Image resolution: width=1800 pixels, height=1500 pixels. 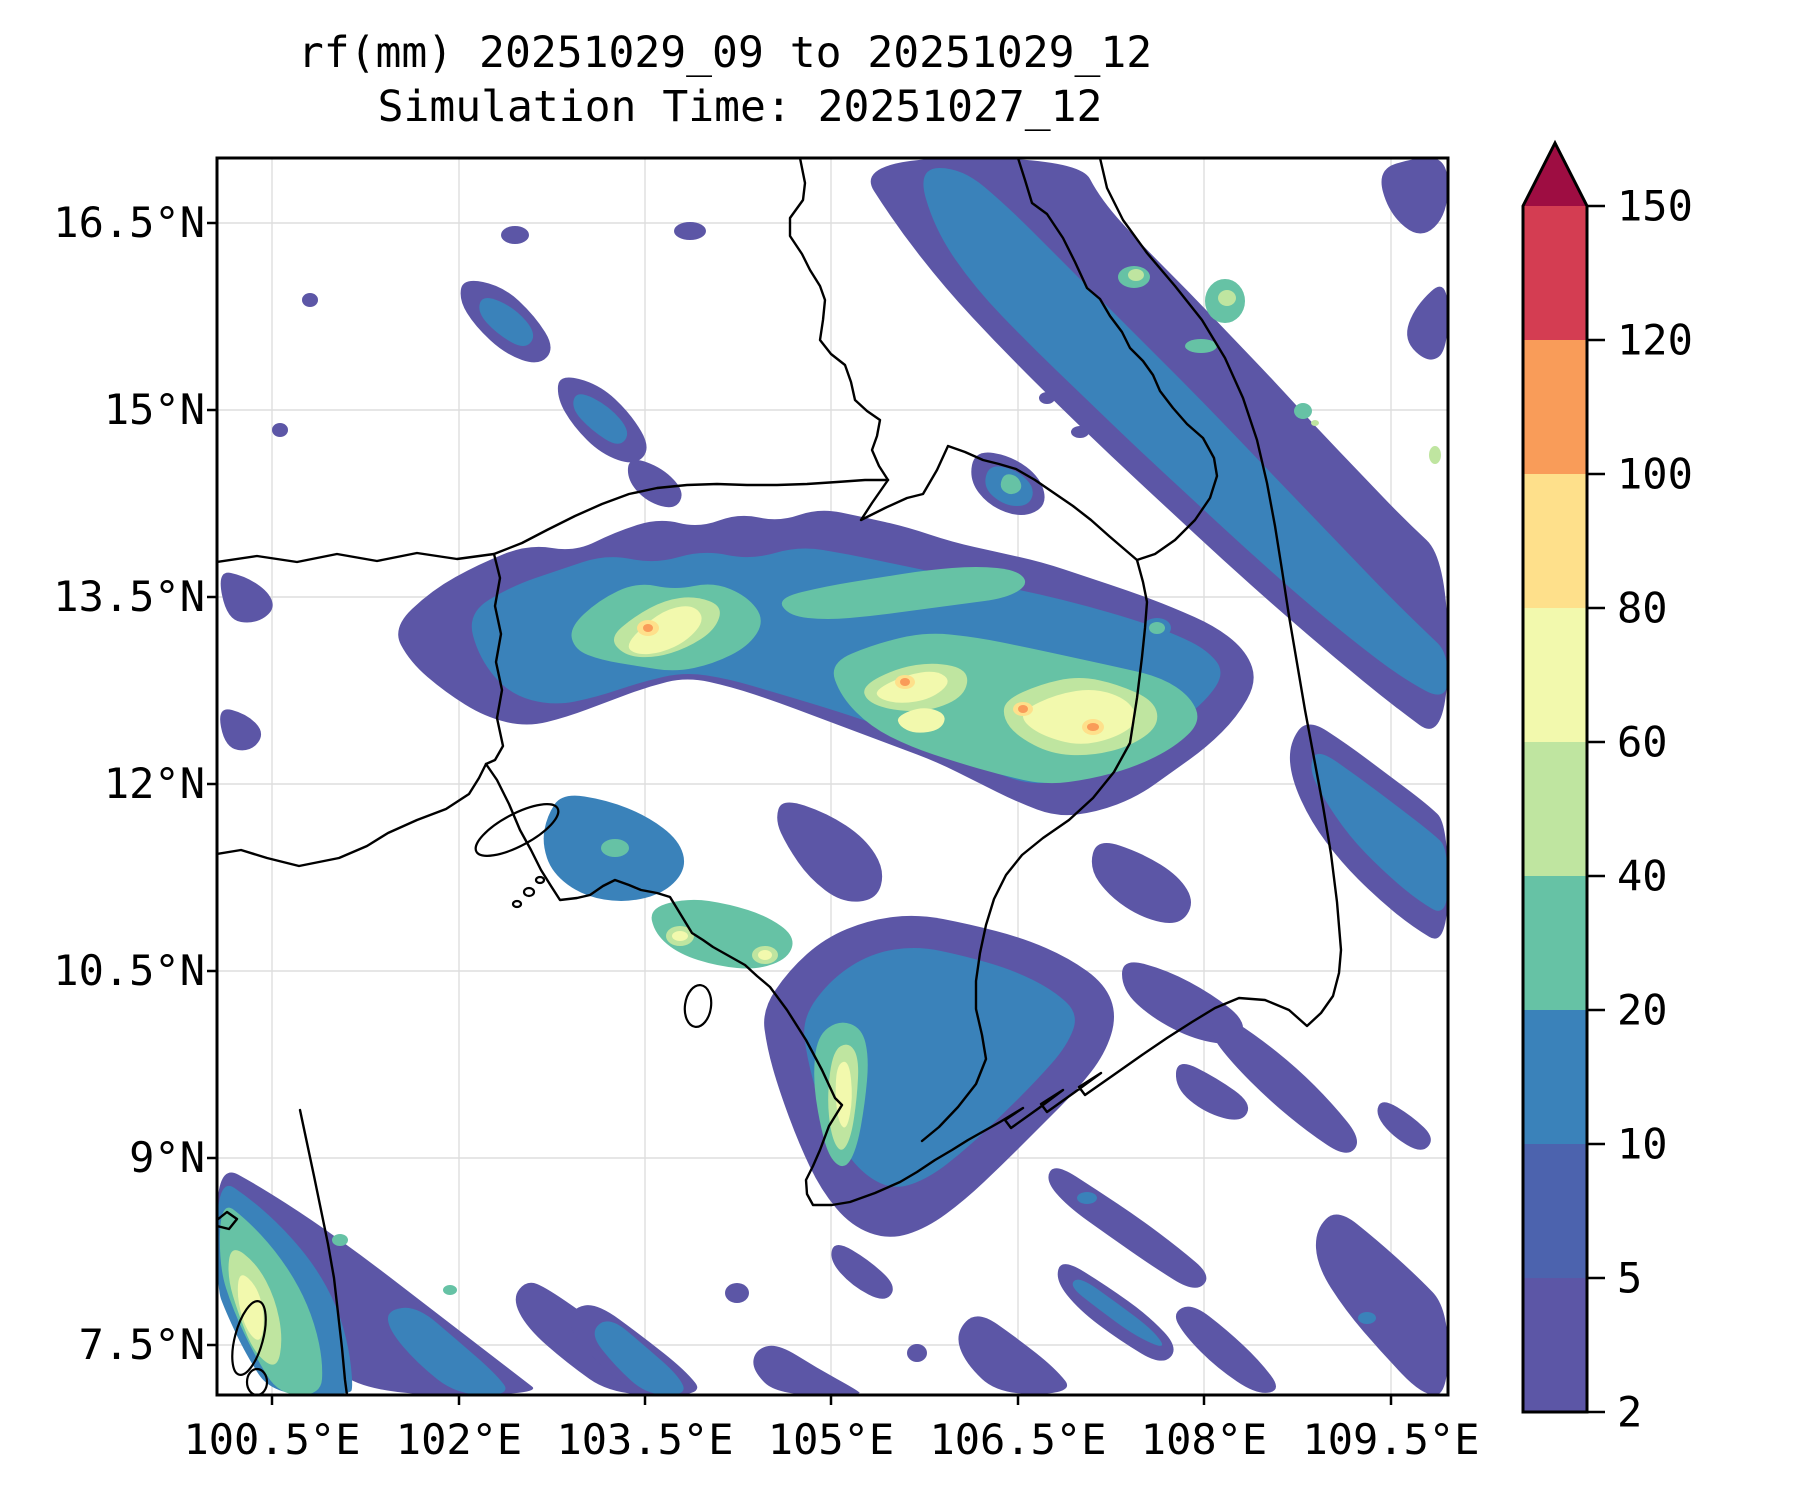 What do you see at coordinates (141, 1344) in the screenshot?
I see `y-tick-label: 7.5°N` at bounding box center [141, 1344].